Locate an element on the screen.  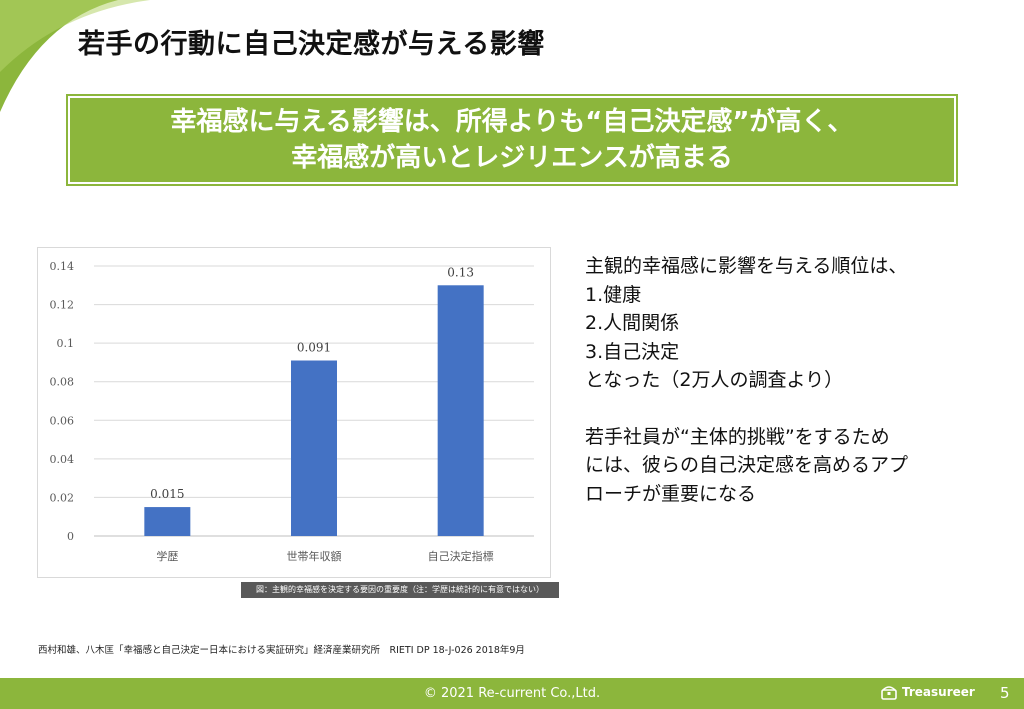
side-text-line: 1.健康 is located at coordinates (613, 294).